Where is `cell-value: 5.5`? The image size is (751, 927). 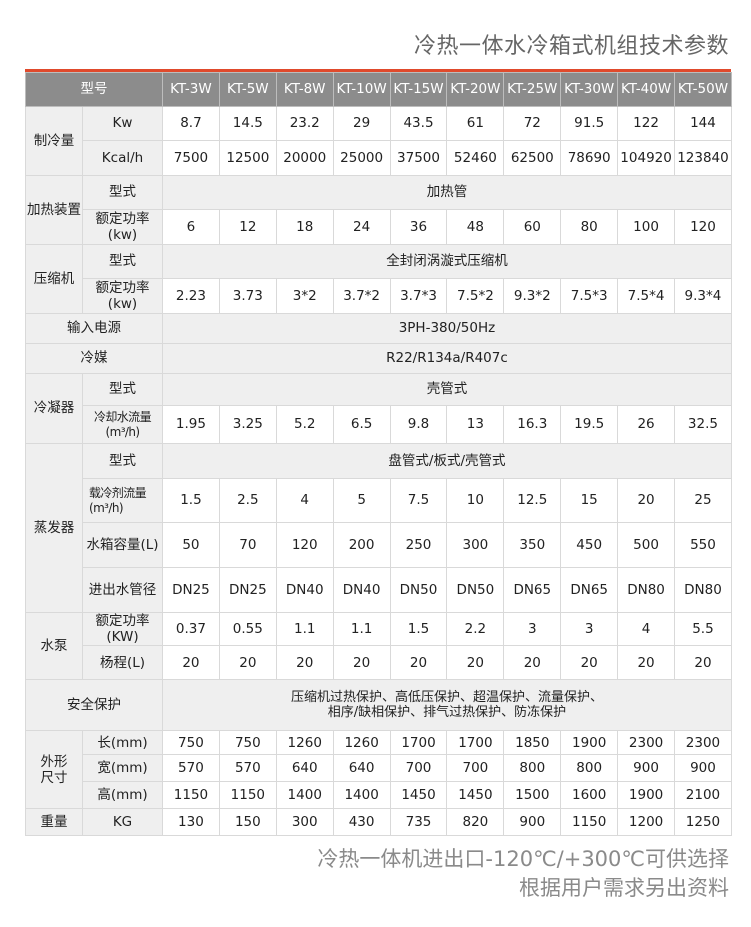
cell-value: 5.5 is located at coordinates (703, 629).